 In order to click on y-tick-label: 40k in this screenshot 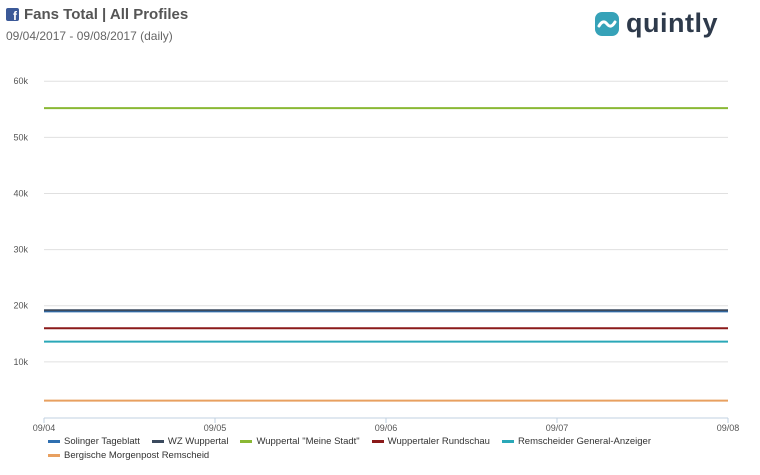, I will do `click(20, 193)`.